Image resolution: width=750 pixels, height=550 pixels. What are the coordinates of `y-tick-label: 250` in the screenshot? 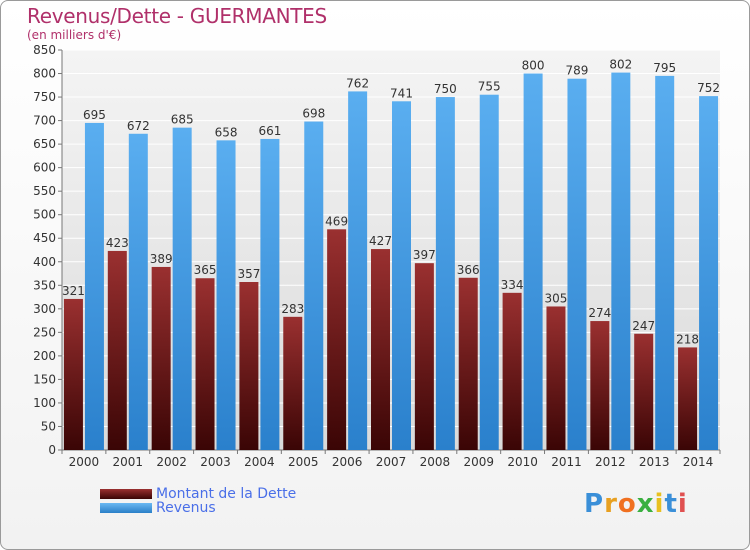 It's located at (44, 332).